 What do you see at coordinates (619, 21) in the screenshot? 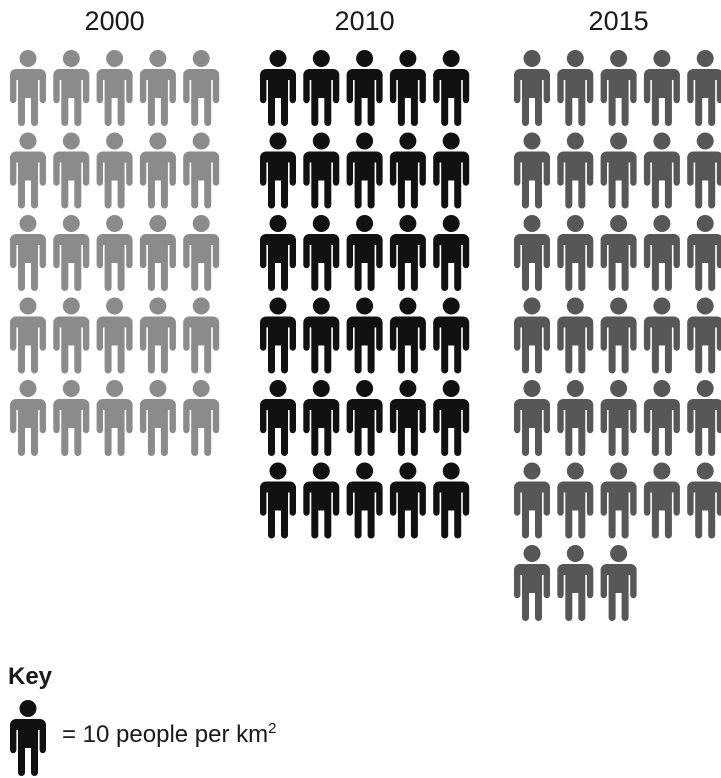
I see `year-label-2015: 2015` at bounding box center [619, 21].